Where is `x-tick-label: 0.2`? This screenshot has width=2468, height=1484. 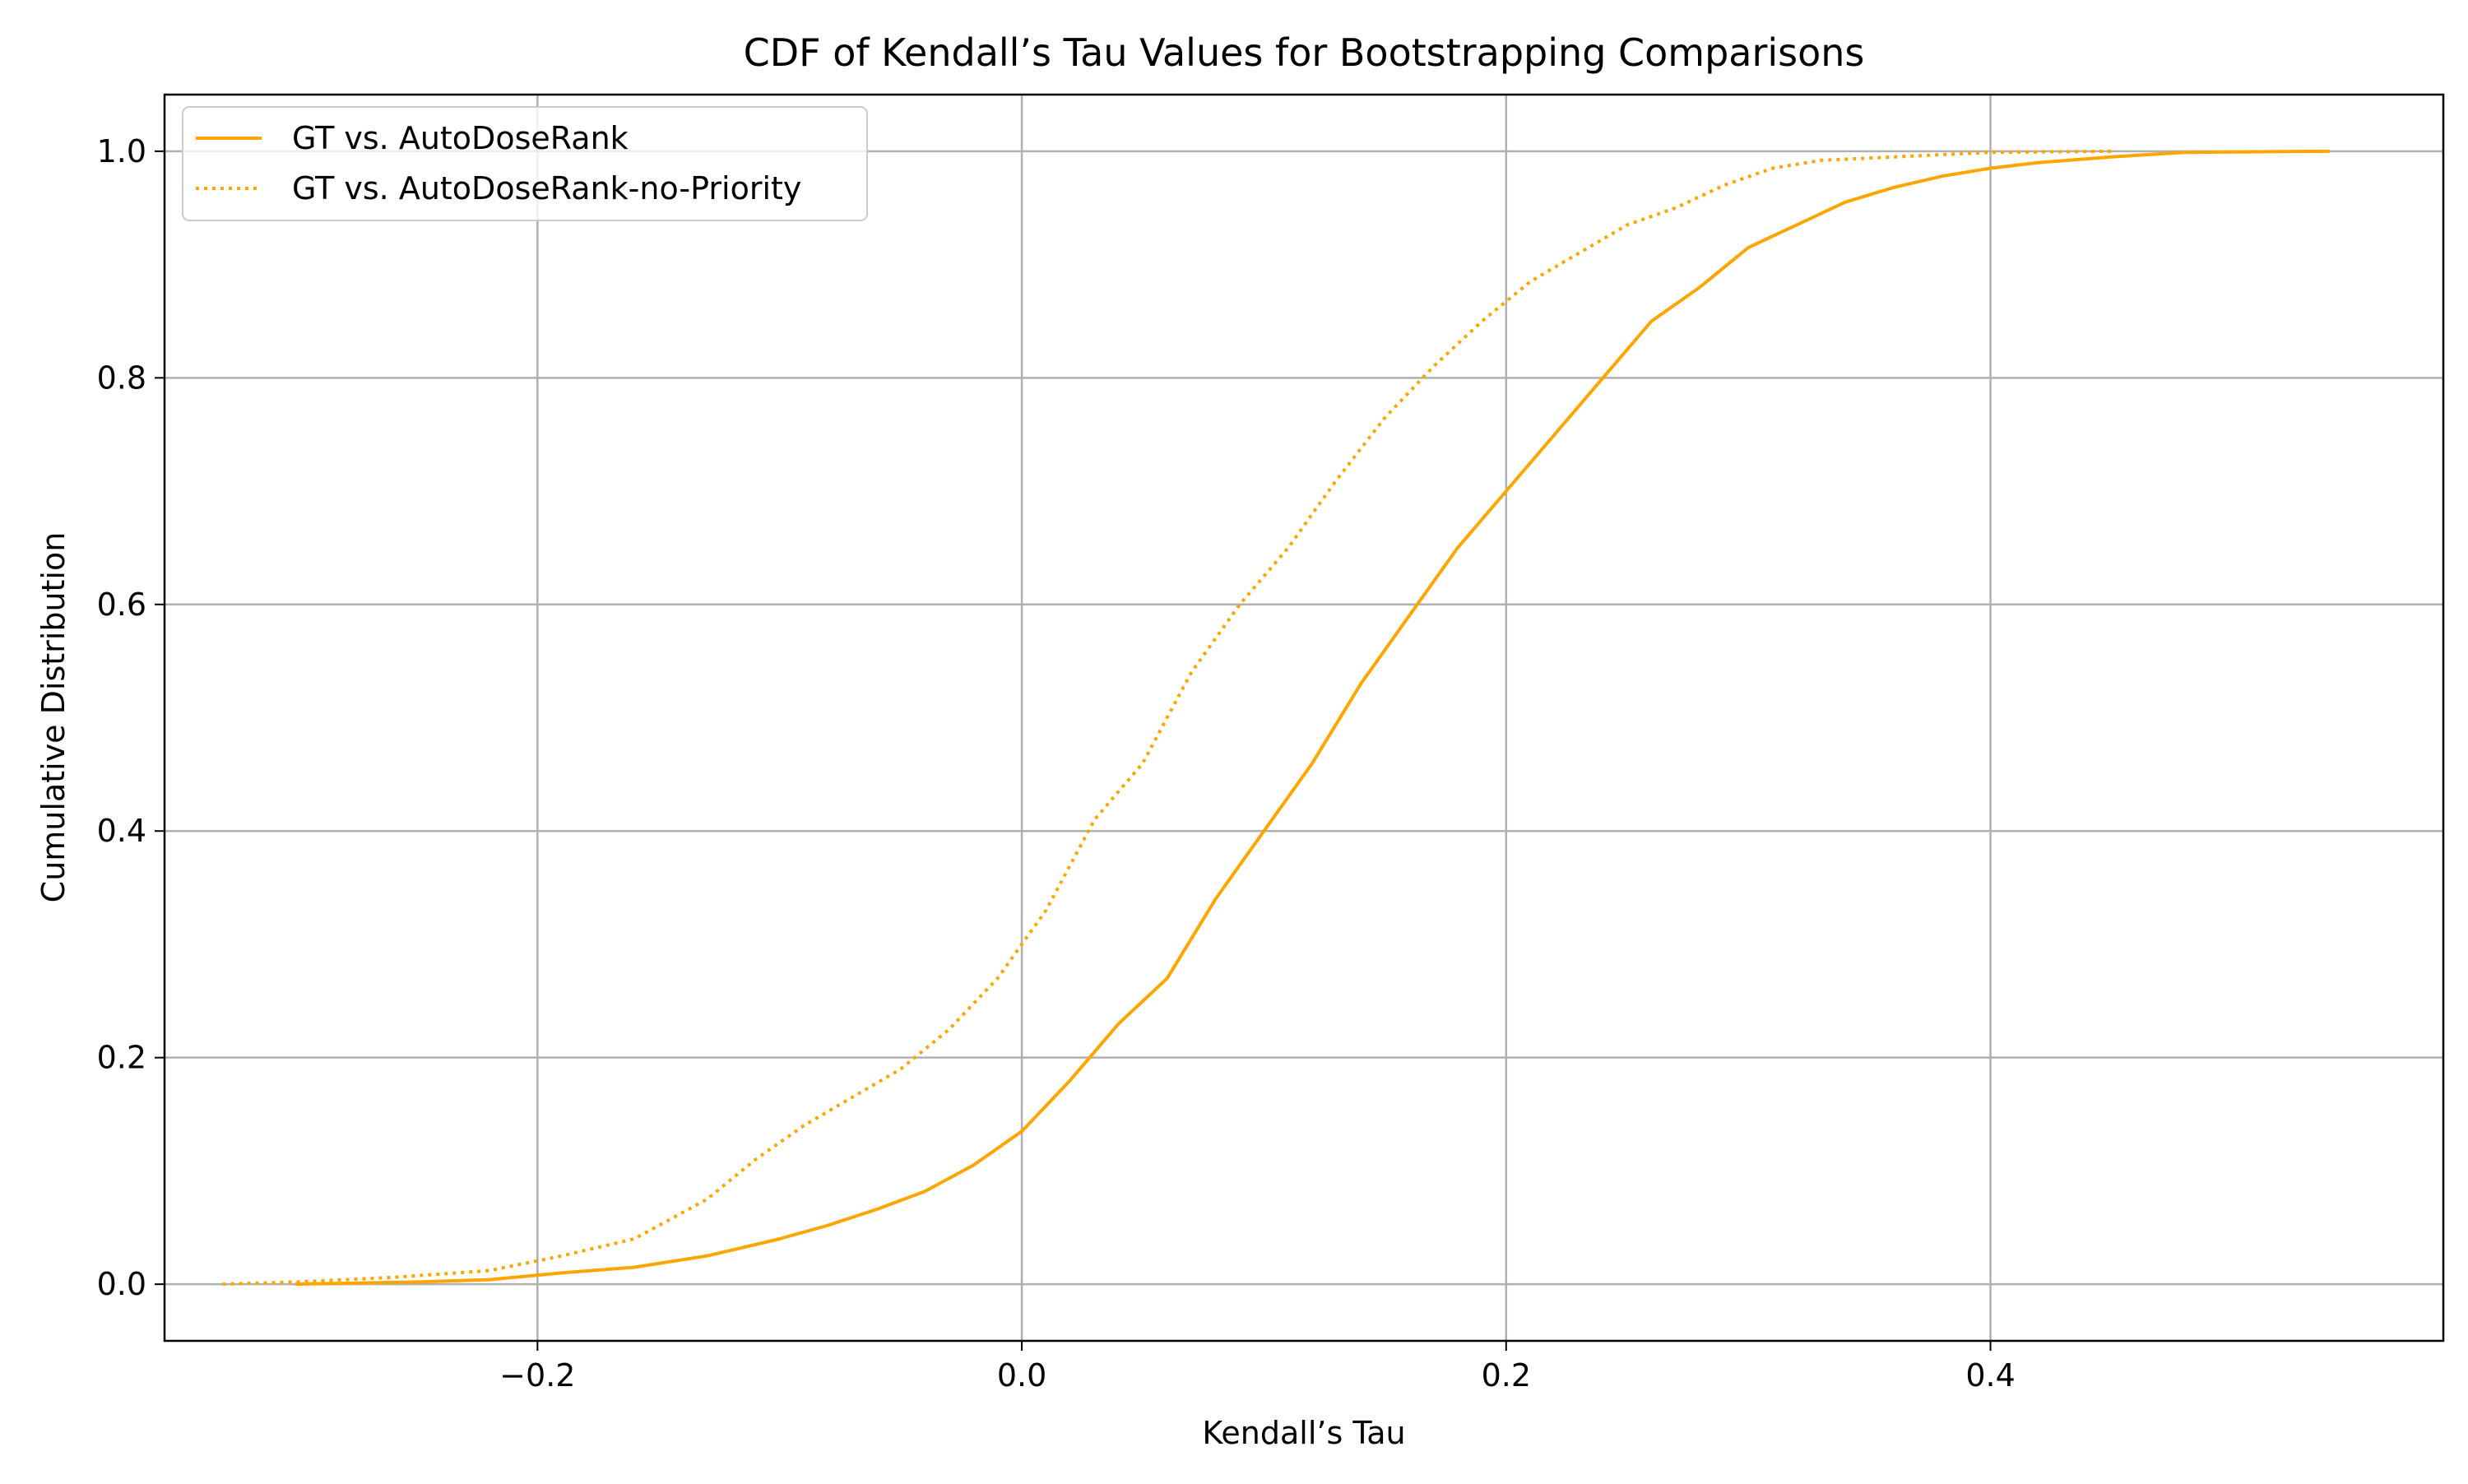 x-tick-label: 0.2 is located at coordinates (1506, 1375).